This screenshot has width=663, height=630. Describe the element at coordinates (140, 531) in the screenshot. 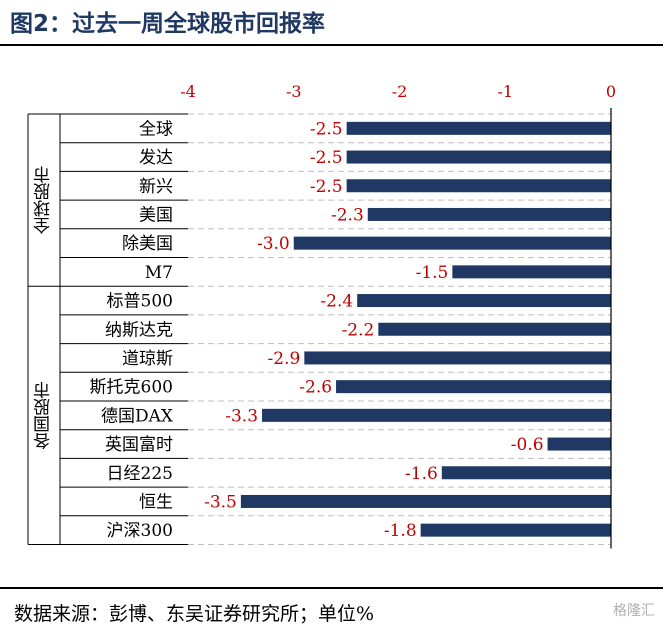

I see `category-label: 沪深300` at that location.